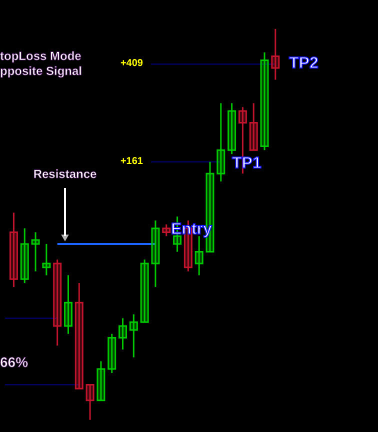 This screenshot has height=432, width=378. Describe the element at coordinates (41, 71) in the screenshot. I see `annotation: pposite Signal` at that location.